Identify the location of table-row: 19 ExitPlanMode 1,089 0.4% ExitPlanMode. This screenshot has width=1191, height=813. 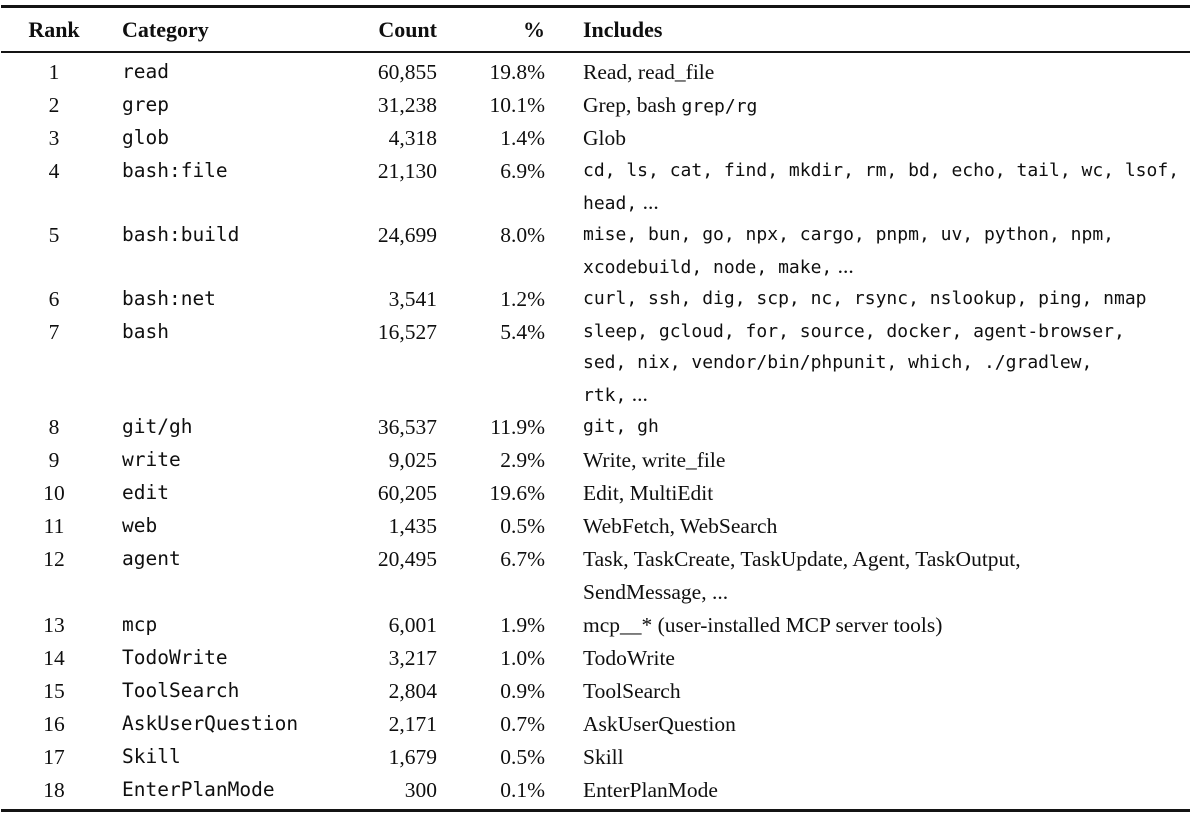
(607, 810).